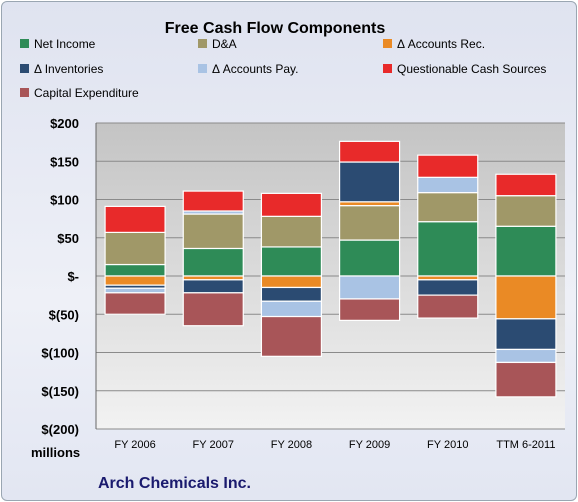 Image resolution: width=578 pixels, height=502 pixels. Describe the element at coordinates (24, 92) in the screenshot. I see `legend-swatch-capital-expenditure` at that location.